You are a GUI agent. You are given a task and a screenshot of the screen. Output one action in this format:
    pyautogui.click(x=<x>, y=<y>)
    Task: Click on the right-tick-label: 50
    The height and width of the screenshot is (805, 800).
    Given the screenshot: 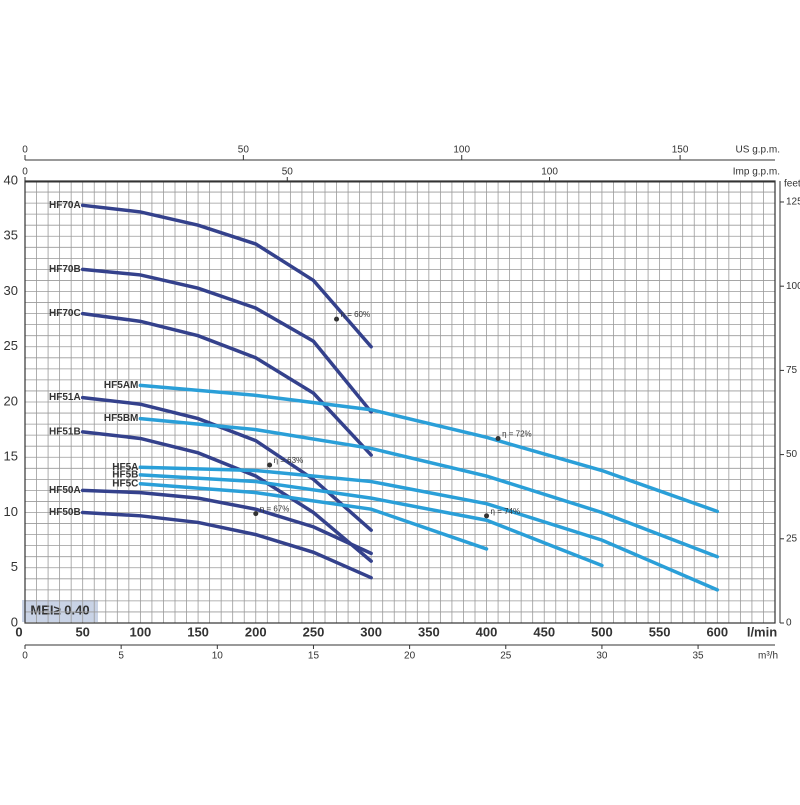 What is the action you would take?
    pyautogui.click(x=792, y=454)
    